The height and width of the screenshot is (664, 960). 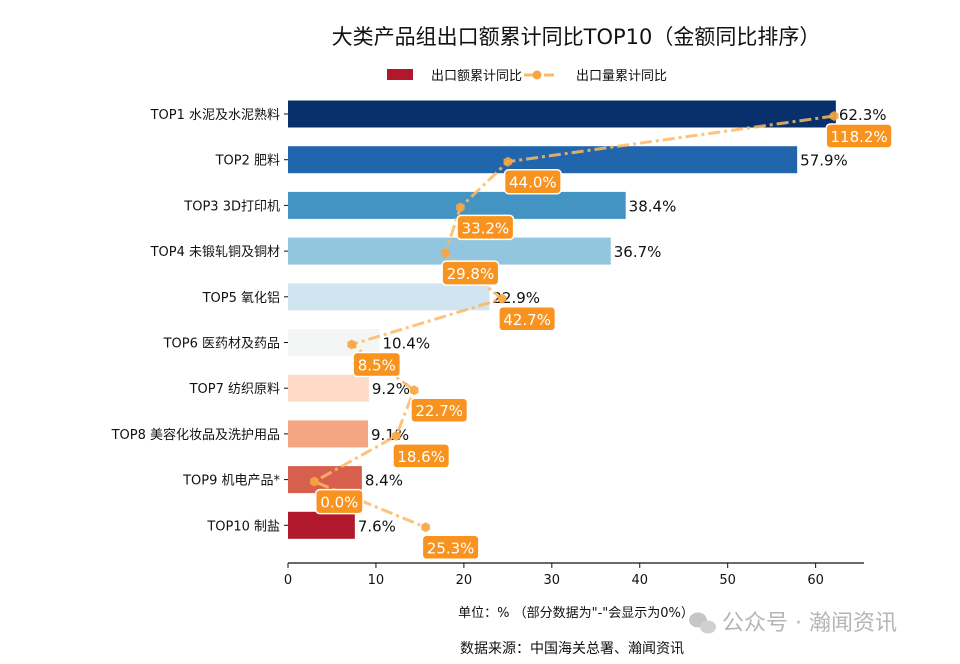 I want to click on line-value-label: 29.8%, so click(x=470, y=273).